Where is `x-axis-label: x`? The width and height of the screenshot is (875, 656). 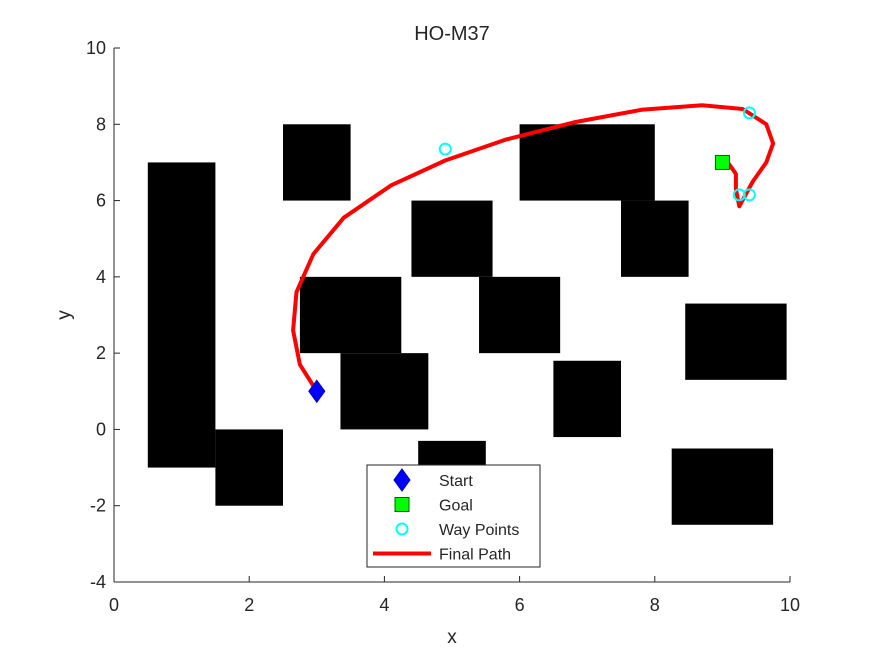 x-axis-label: x is located at coordinates (452, 637).